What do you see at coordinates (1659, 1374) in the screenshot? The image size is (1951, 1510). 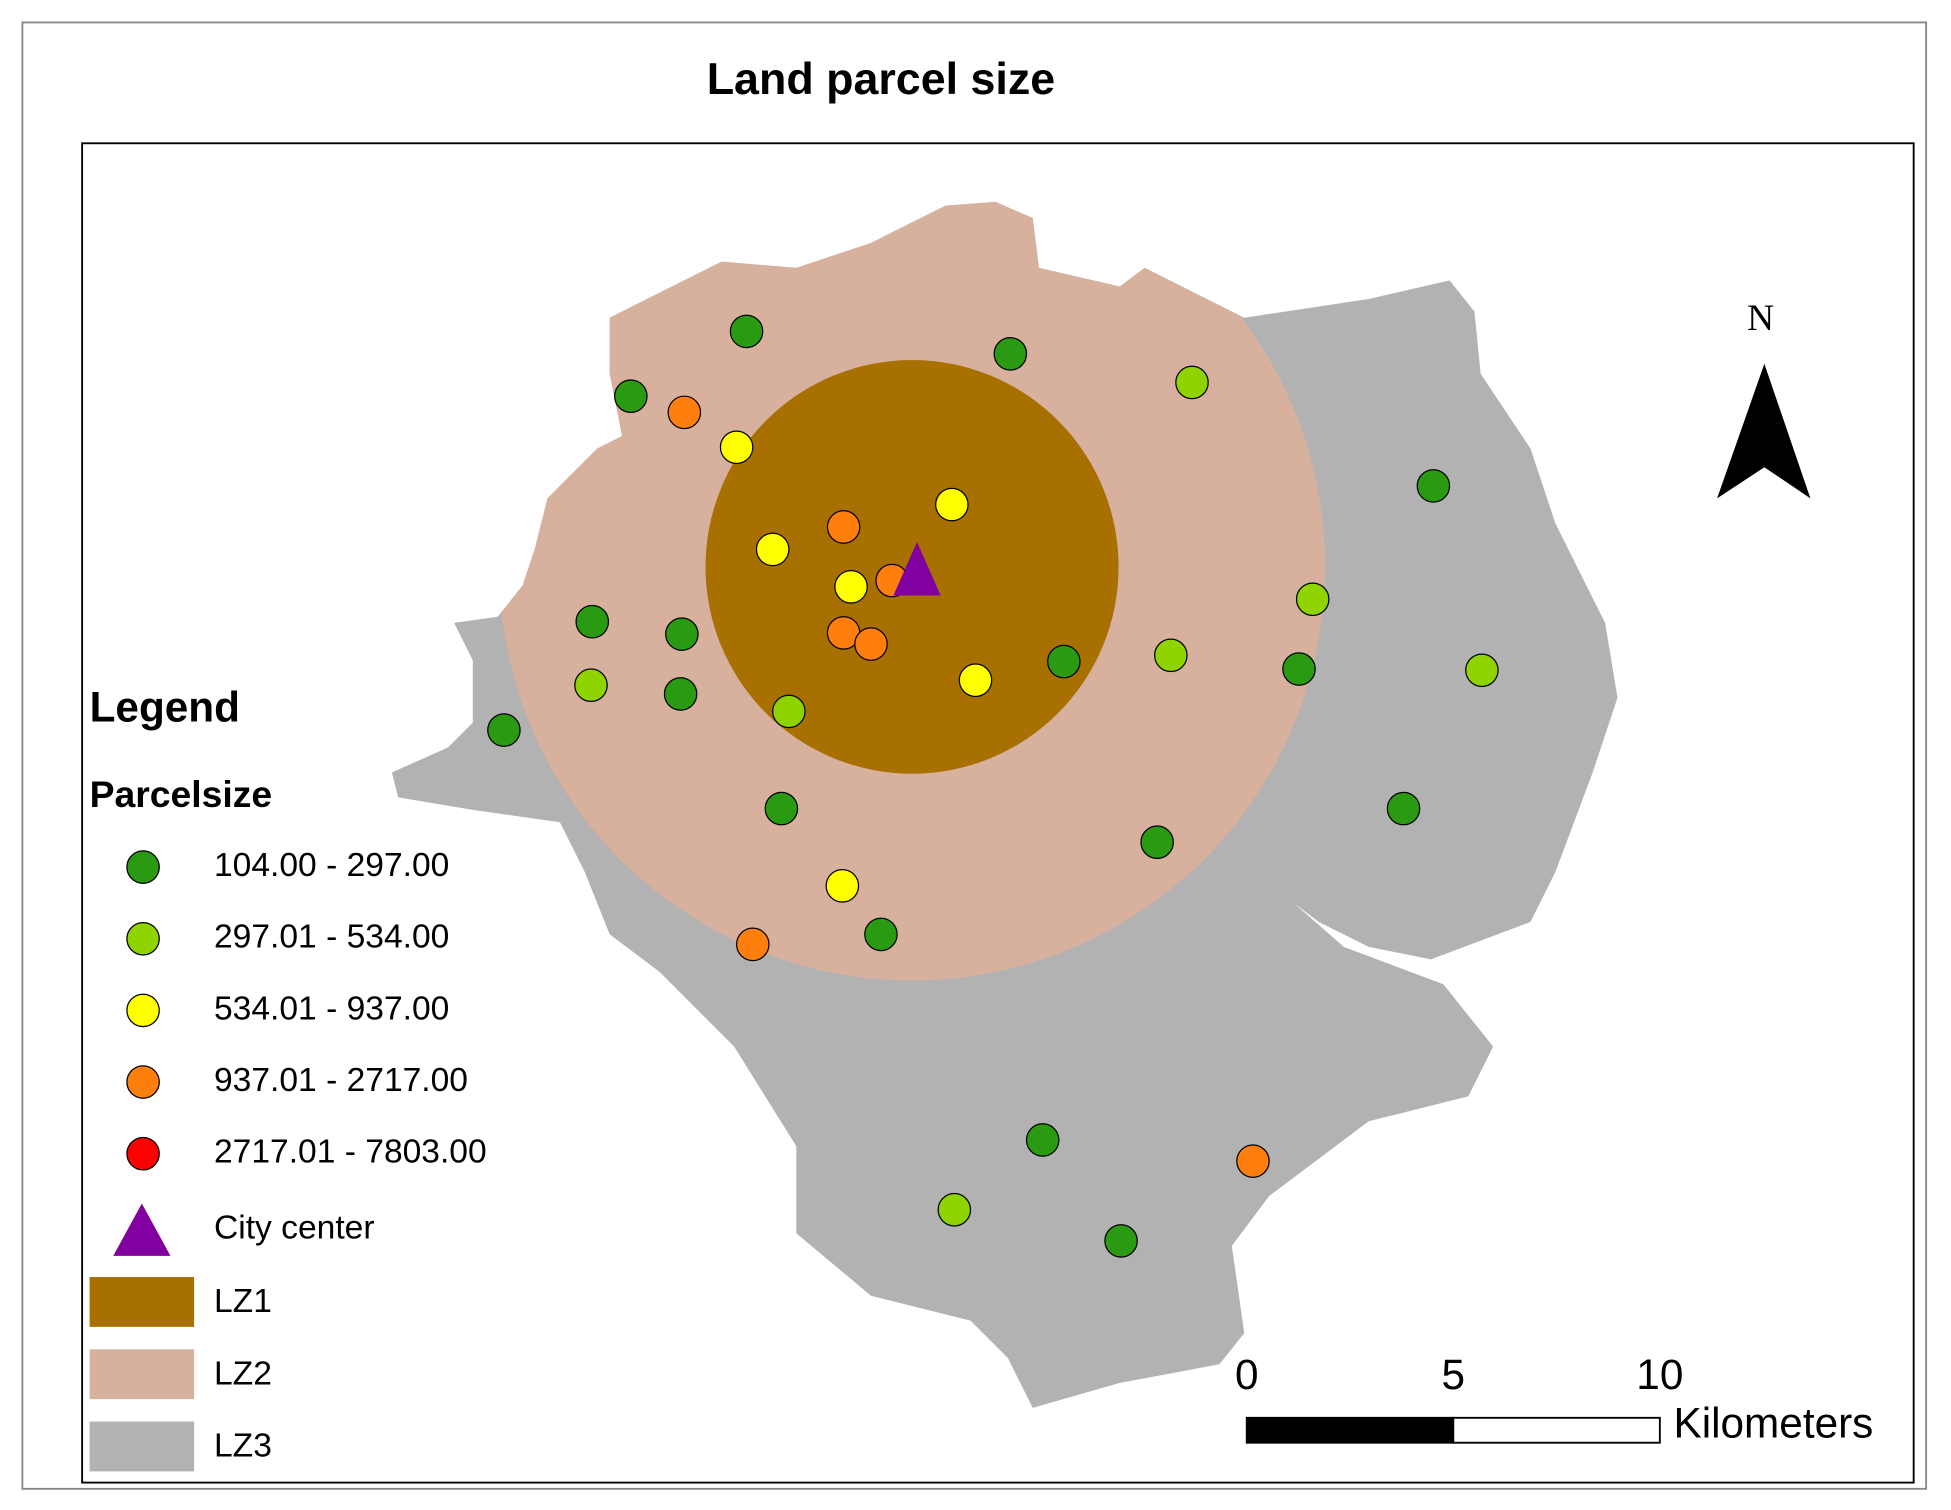 I see `scale-tick-label: 10` at bounding box center [1659, 1374].